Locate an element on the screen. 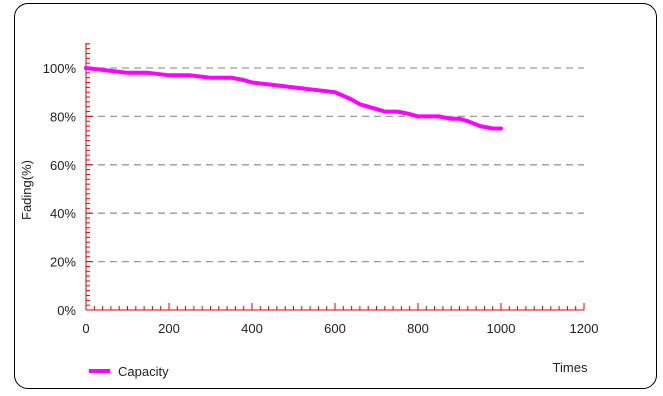 This screenshot has width=663, height=396. x-tick-label-2: 400 is located at coordinates (252, 328).